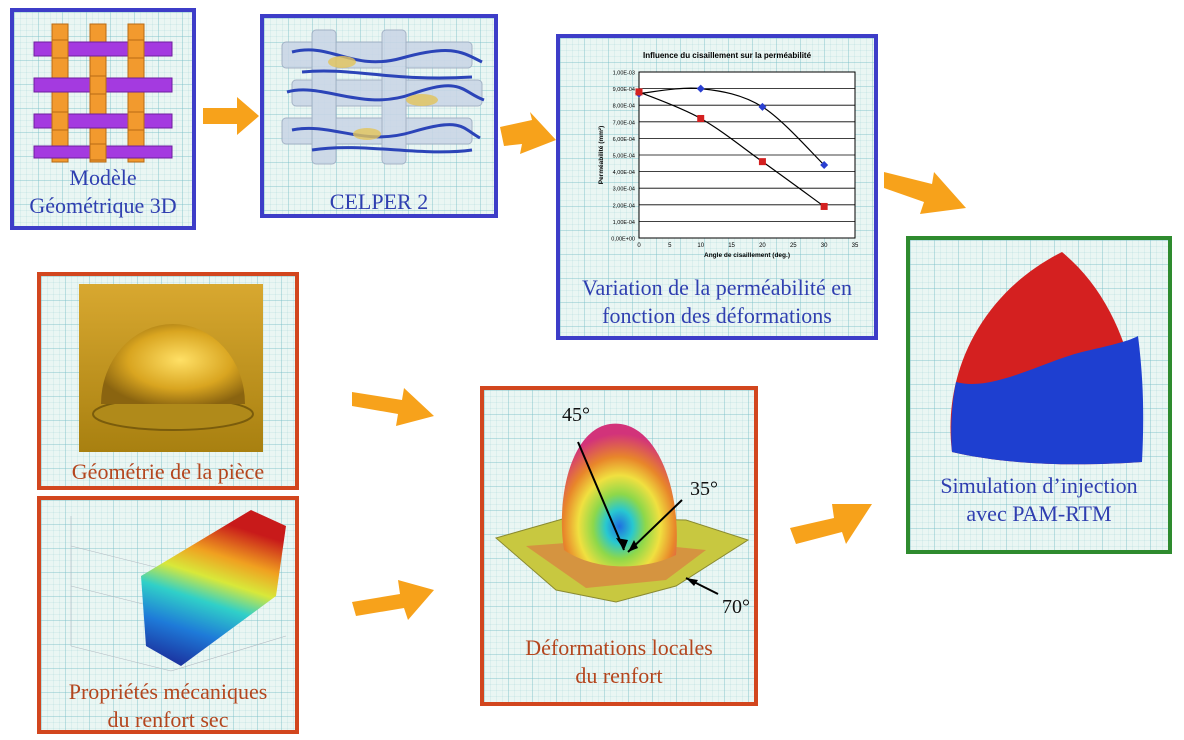 This screenshot has height=740, width=1184. What do you see at coordinates (171, 368) in the screenshot?
I see `dome-image` at bounding box center [171, 368].